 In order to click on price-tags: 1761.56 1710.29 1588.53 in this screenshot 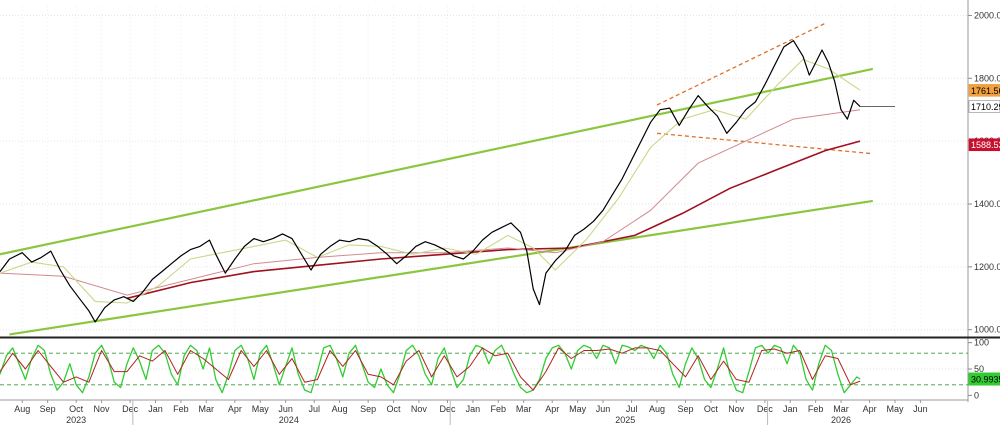, I will do `click(984, 118)`.